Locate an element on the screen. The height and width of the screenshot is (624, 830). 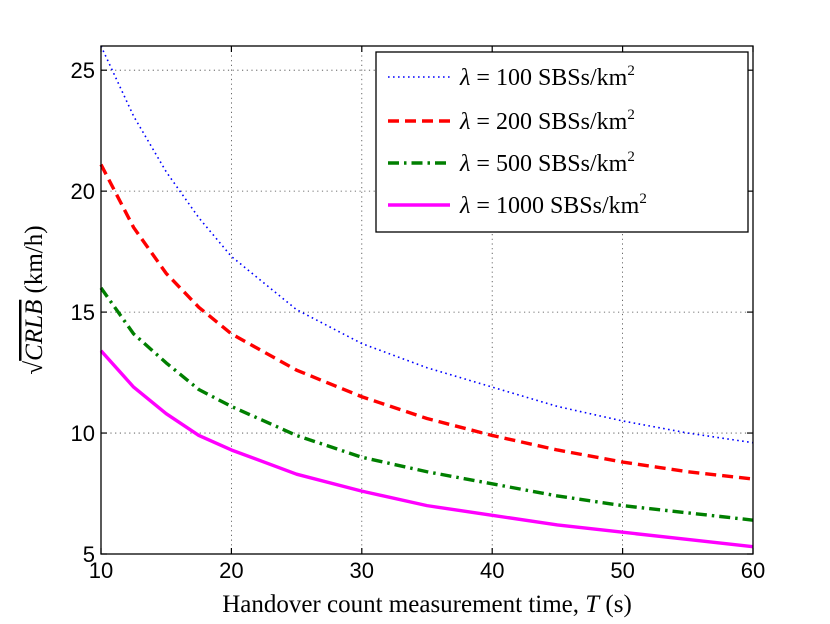
x-tick-label: 10 is located at coordinates (101, 570).